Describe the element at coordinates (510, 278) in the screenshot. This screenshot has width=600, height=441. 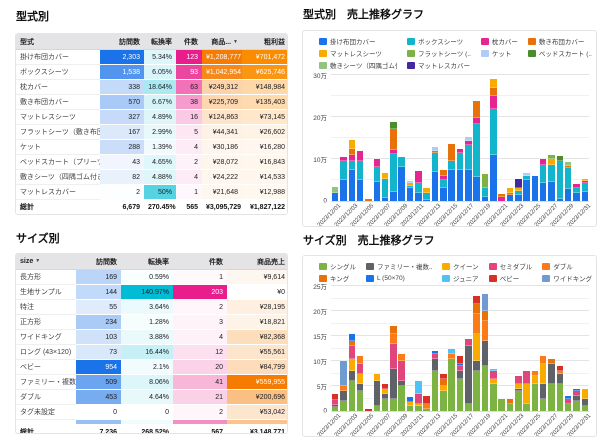
I see `legend-item: ベビー` at that location.